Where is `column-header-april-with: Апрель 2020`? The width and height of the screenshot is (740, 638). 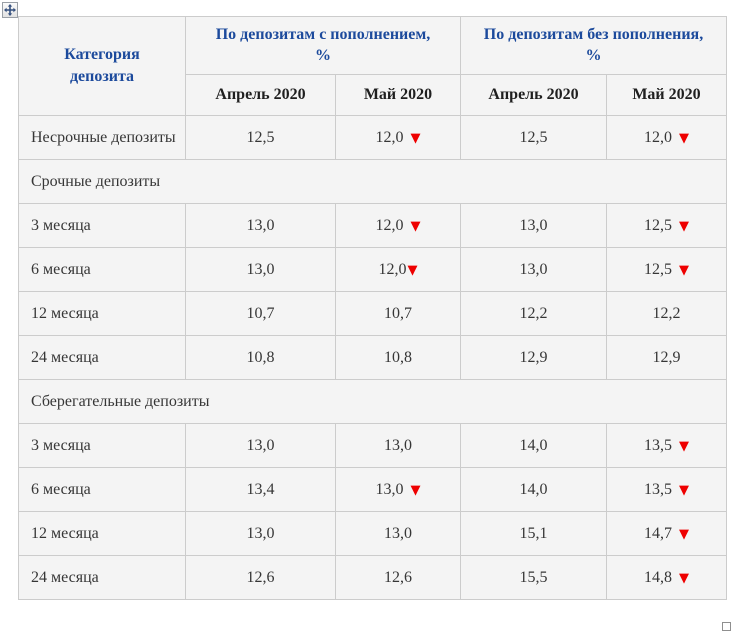
column-header-april-with: Апрель 2020 is located at coordinates (260, 95).